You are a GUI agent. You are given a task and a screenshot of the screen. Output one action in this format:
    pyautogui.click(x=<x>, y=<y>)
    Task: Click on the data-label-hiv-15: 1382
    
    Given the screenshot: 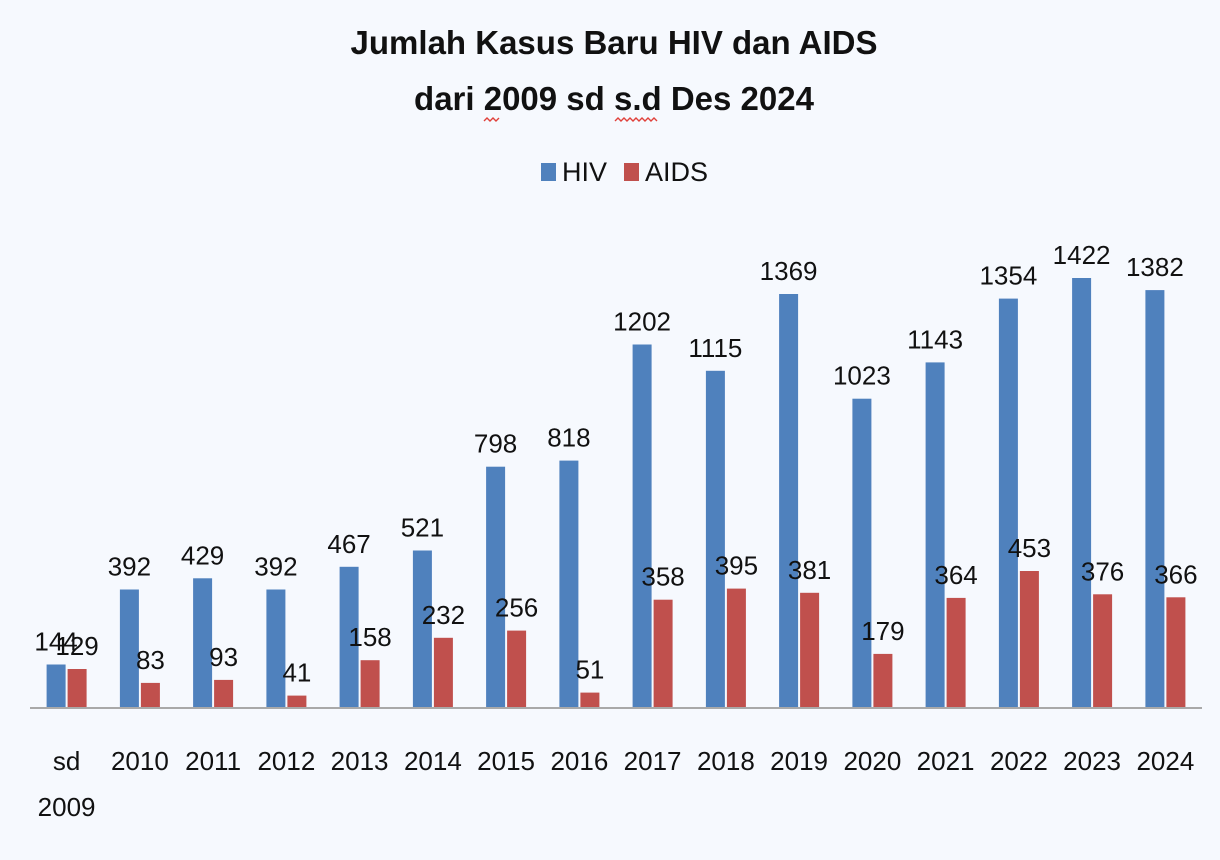 What is the action you would take?
    pyautogui.click(x=1155, y=267)
    